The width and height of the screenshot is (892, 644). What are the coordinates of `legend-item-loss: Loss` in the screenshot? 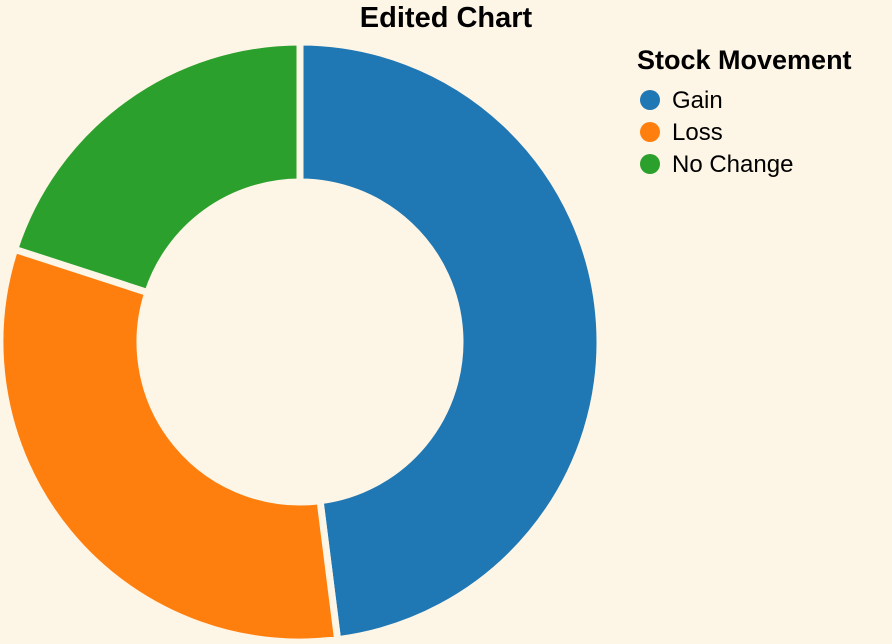 It's located at (681, 132).